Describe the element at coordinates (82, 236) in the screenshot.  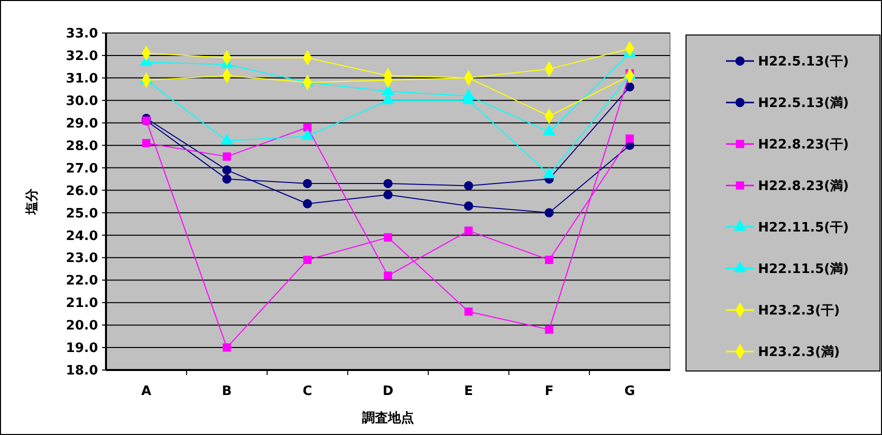
I see `y-tick-label: 24.0` at that location.